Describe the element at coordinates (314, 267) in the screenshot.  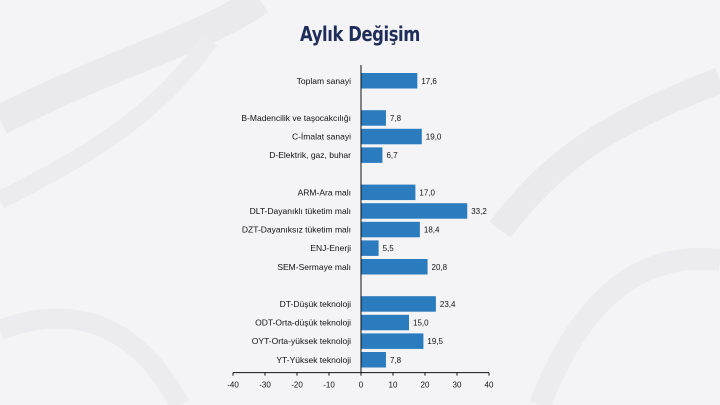
I see `category-label: SEM-Sermaye malı` at that location.